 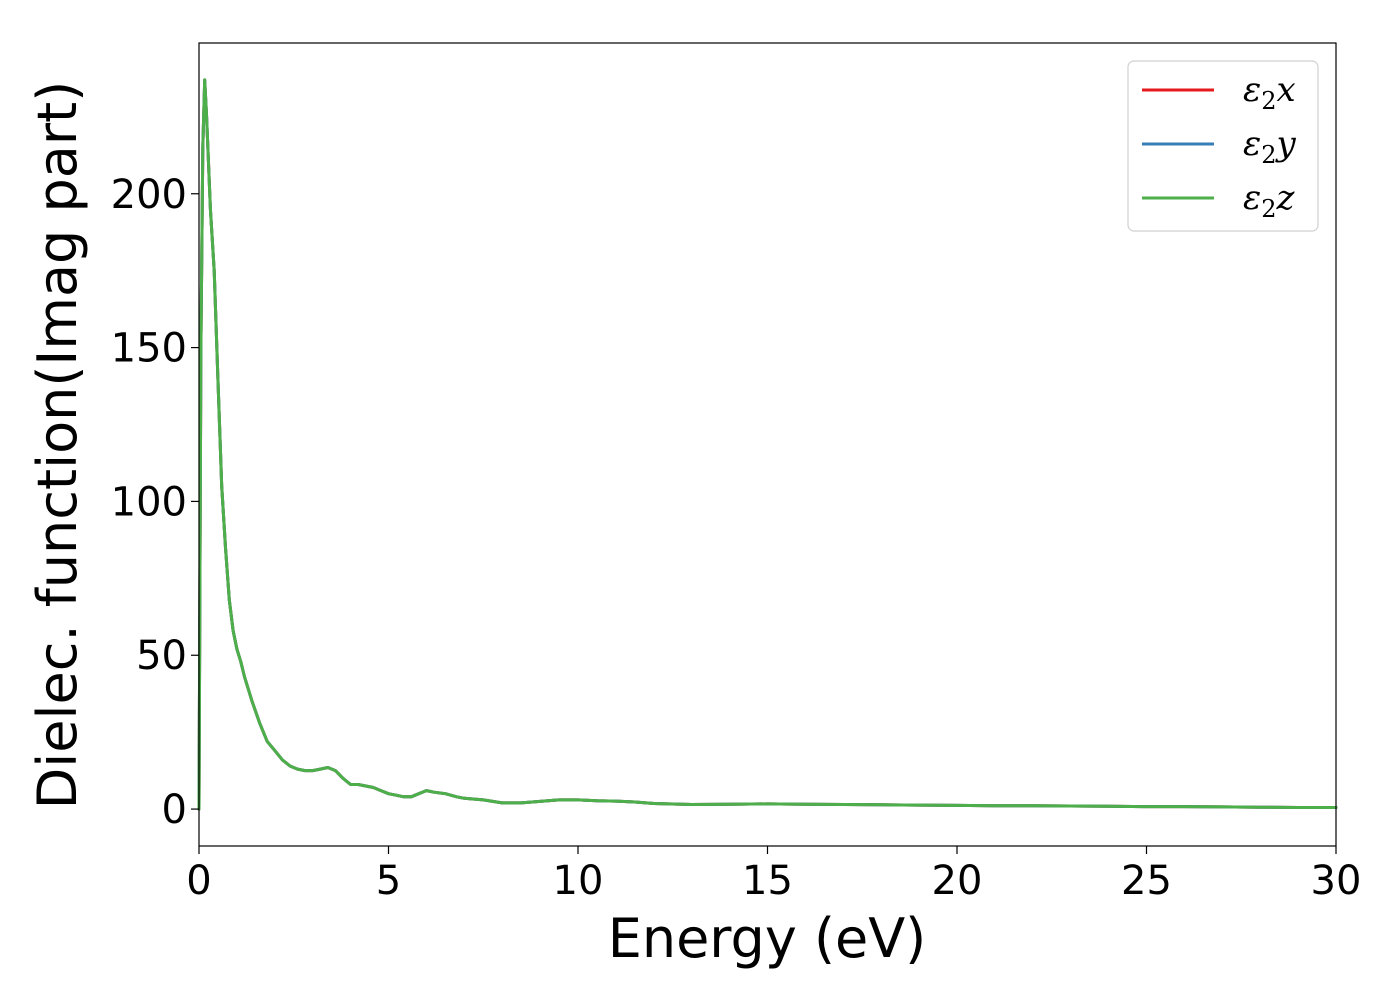 What do you see at coordinates (1270, 146) in the screenshot?
I see `legend-label-y: ε2y` at bounding box center [1270, 146].